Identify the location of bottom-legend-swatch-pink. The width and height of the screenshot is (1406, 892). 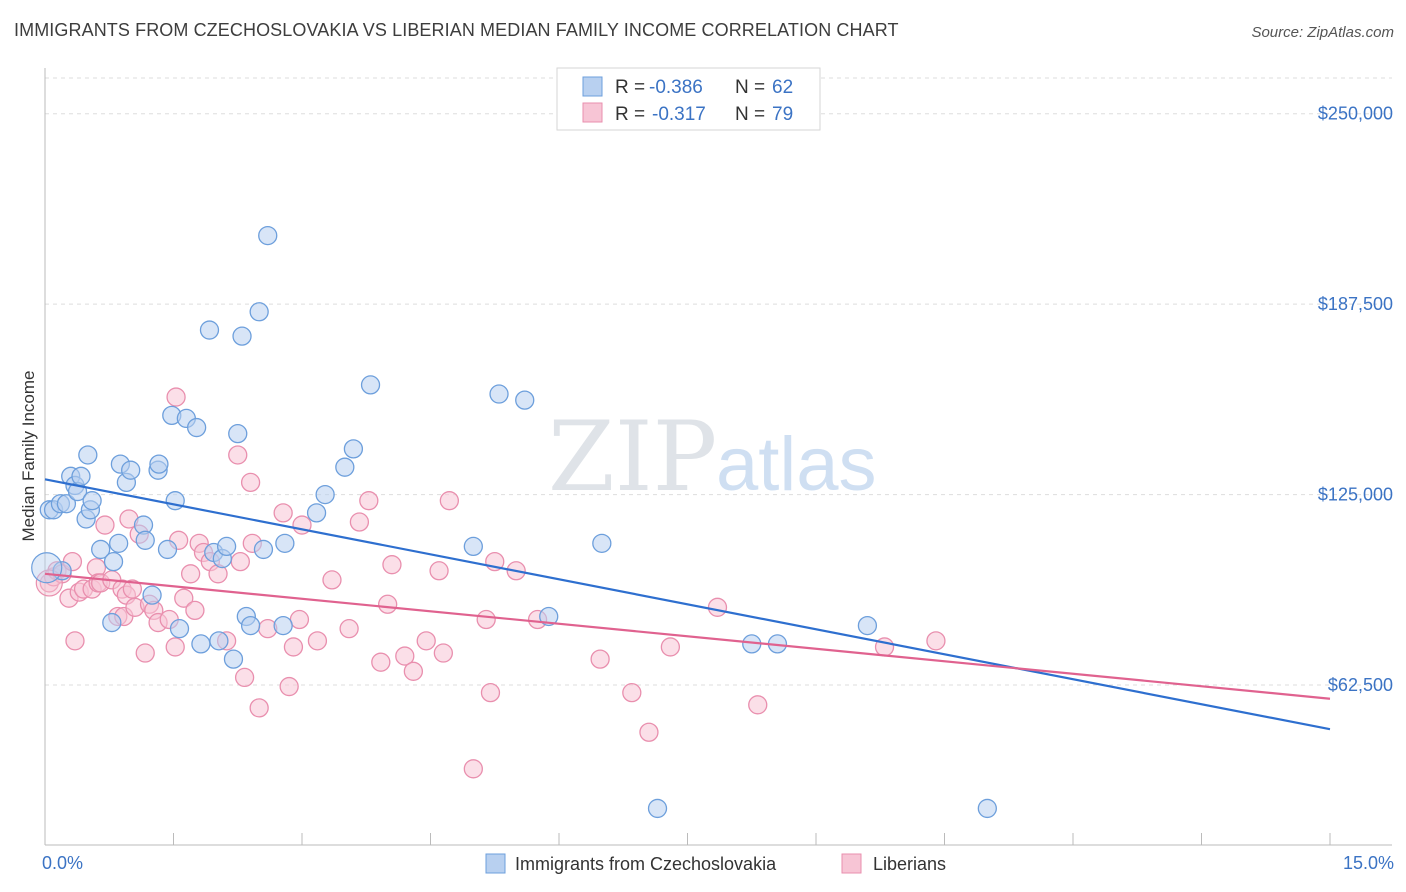
(851, 863).